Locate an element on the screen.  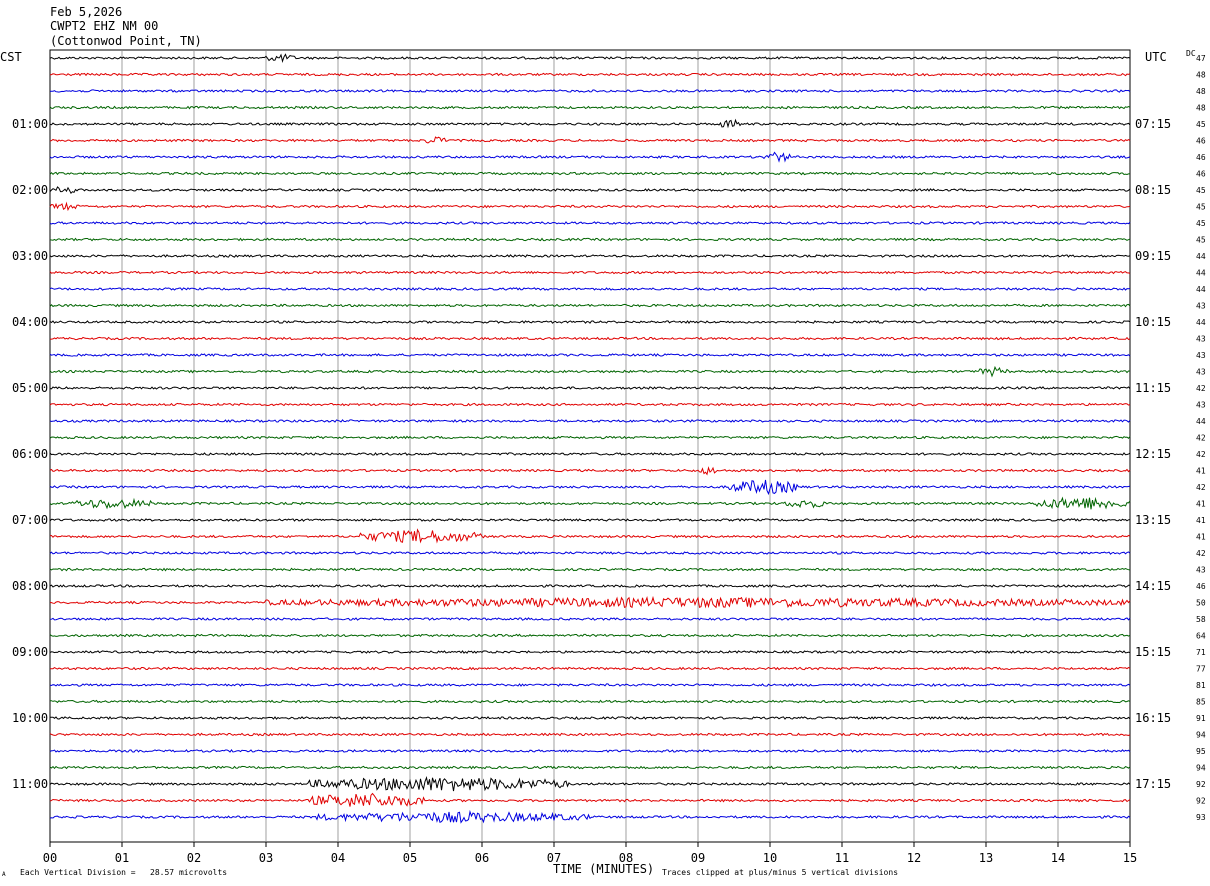
right-hour-label: 09:15 is located at coordinates (1153, 256).